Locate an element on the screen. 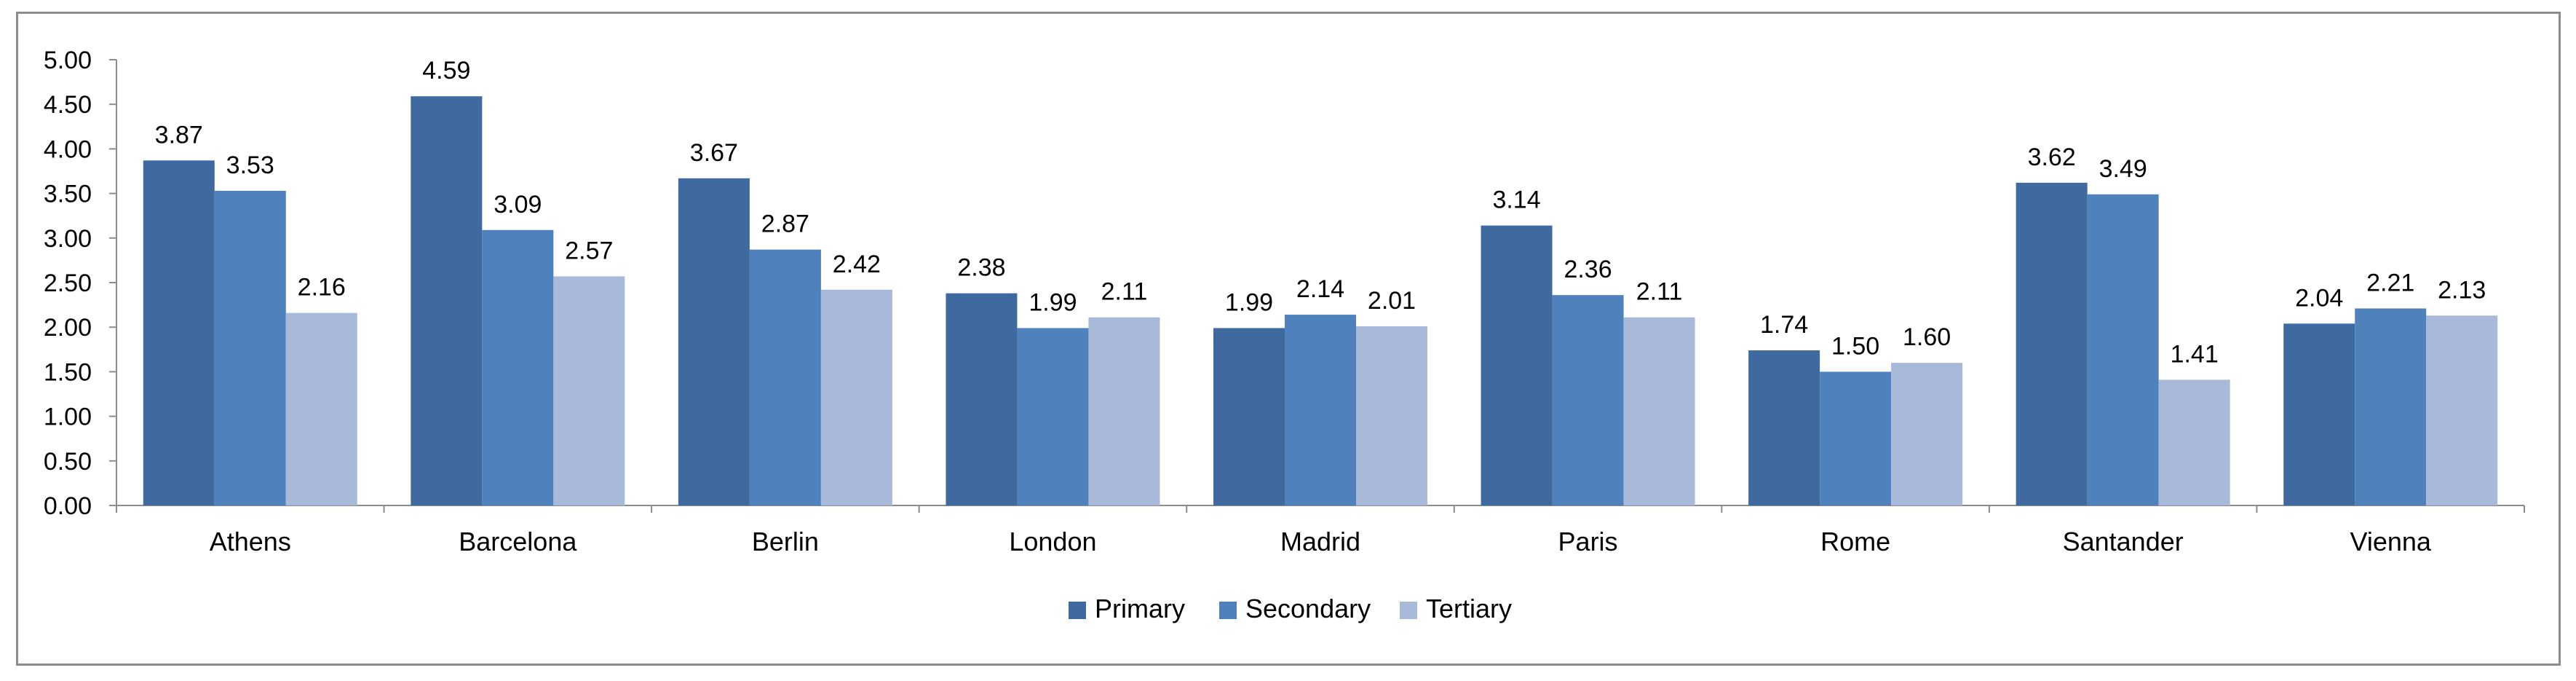  y-tick-label: 4.00 is located at coordinates (68, 149).